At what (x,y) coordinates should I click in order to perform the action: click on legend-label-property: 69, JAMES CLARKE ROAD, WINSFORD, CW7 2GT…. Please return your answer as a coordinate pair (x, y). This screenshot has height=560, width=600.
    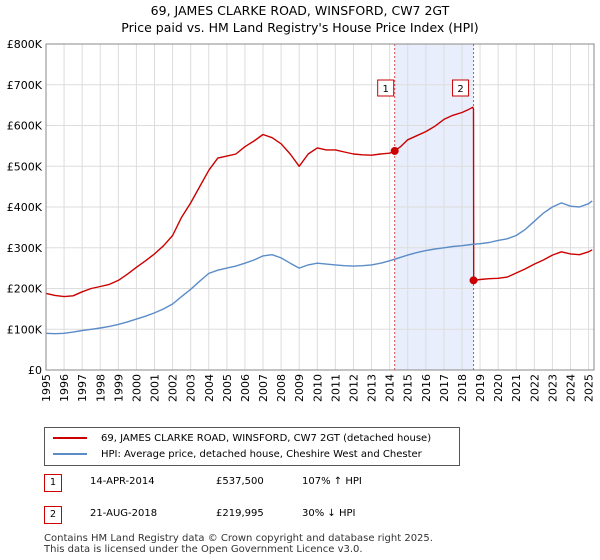
    Looking at the image, I should click on (266, 438).